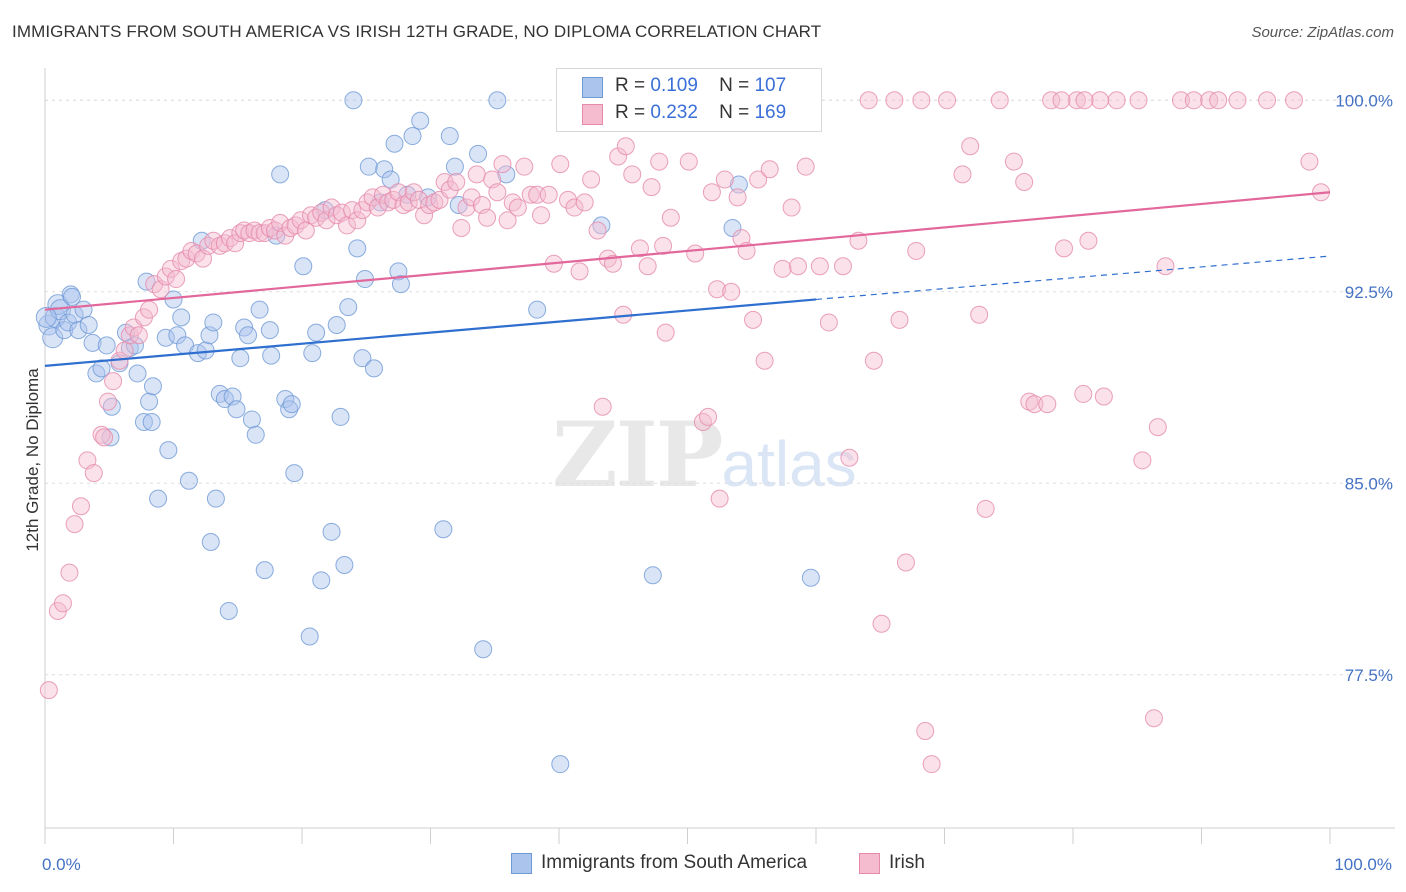 This screenshot has width=1406, height=892. I want to click on x-tick-label-max: 100.0%, so click(1363, 864).